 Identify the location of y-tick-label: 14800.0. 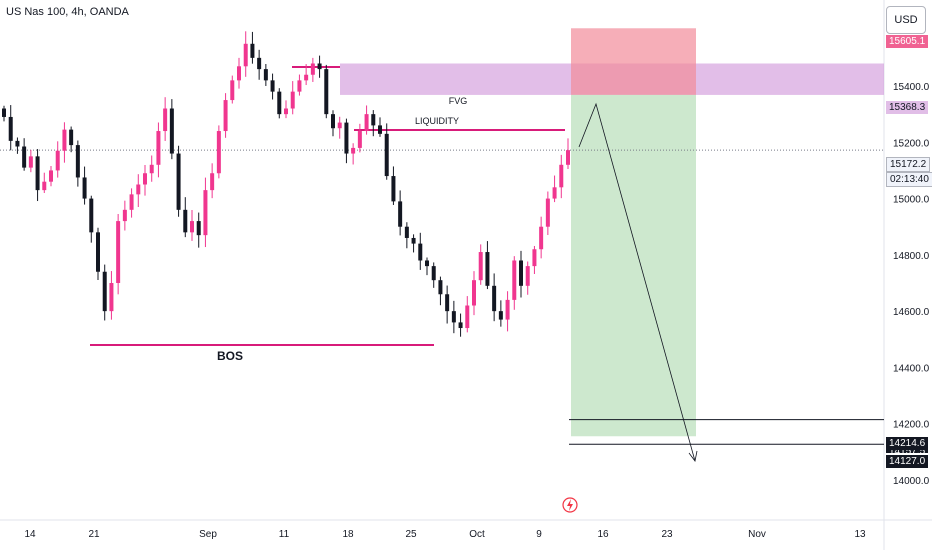
(911, 256).